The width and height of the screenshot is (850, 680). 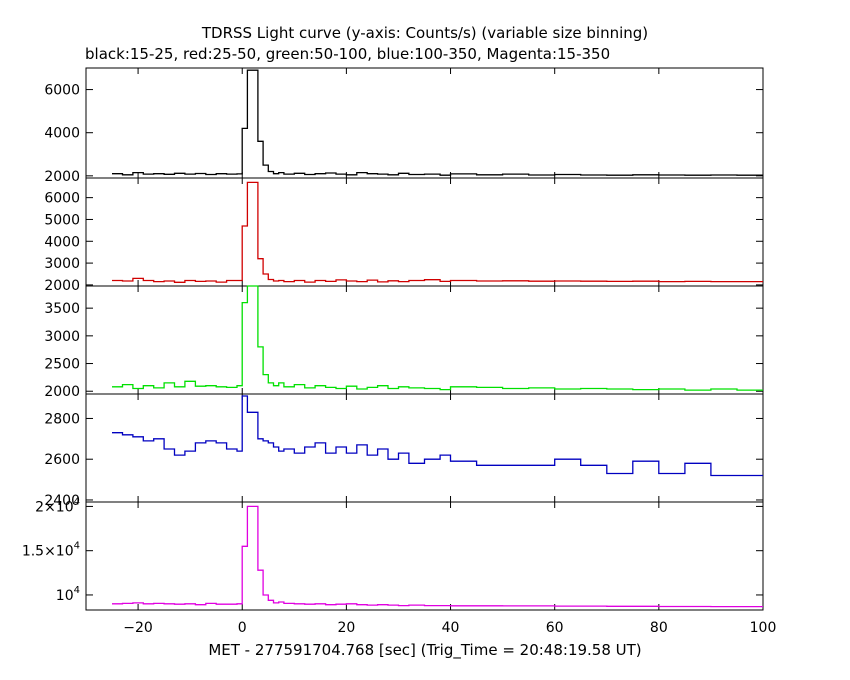 I want to click on x-tick-label: 0, so click(x=242, y=628).